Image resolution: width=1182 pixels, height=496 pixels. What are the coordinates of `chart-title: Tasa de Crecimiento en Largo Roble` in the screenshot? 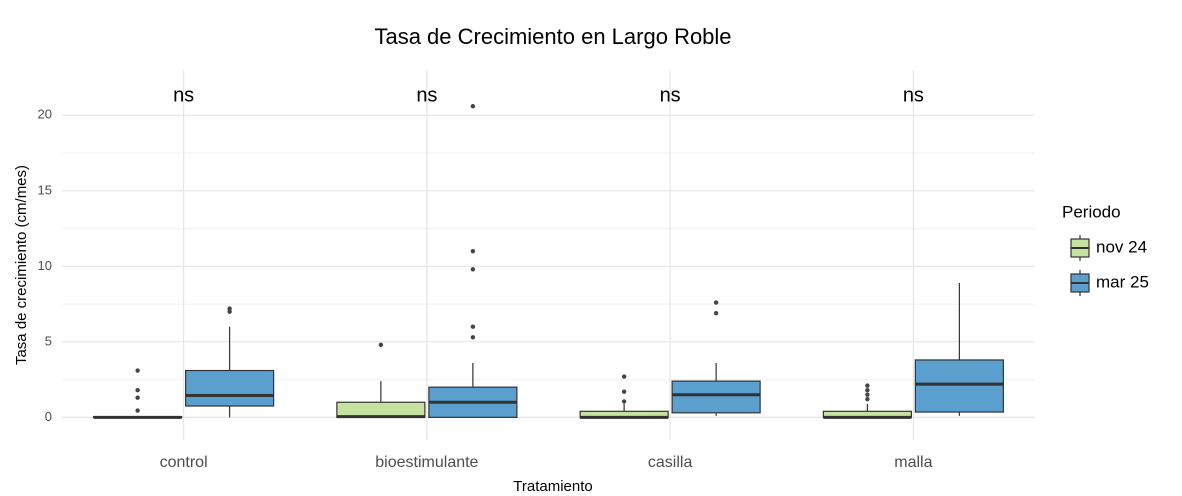 It's located at (552, 36).